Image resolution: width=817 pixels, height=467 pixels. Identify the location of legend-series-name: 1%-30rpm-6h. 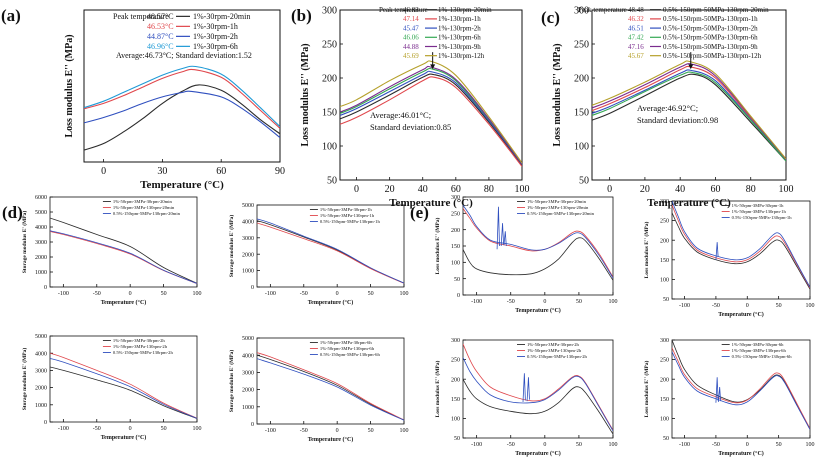
(215, 46).